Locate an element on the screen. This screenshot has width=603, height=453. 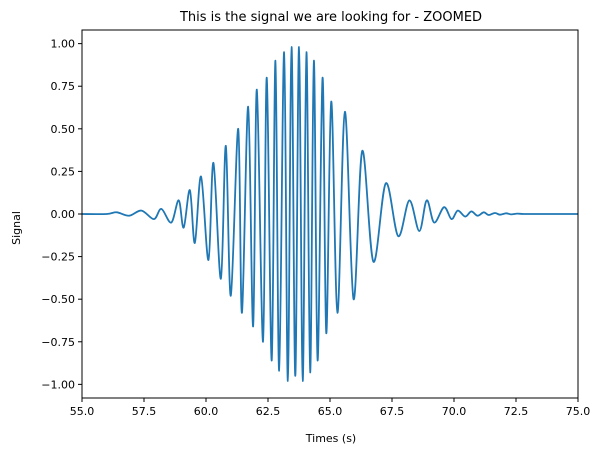
x-axis-ticks: 55.0 57.5 60.0 62.5 65.0 67.5 70.0 72.5 75.0 is located at coordinates (330, 408).